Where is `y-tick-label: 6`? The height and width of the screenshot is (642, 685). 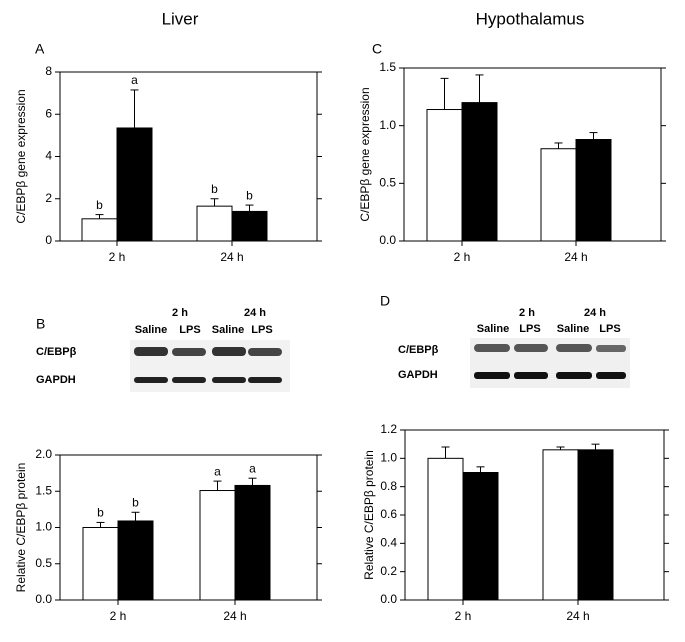
y-tick-label: 6 is located at coordinates (48, 113).